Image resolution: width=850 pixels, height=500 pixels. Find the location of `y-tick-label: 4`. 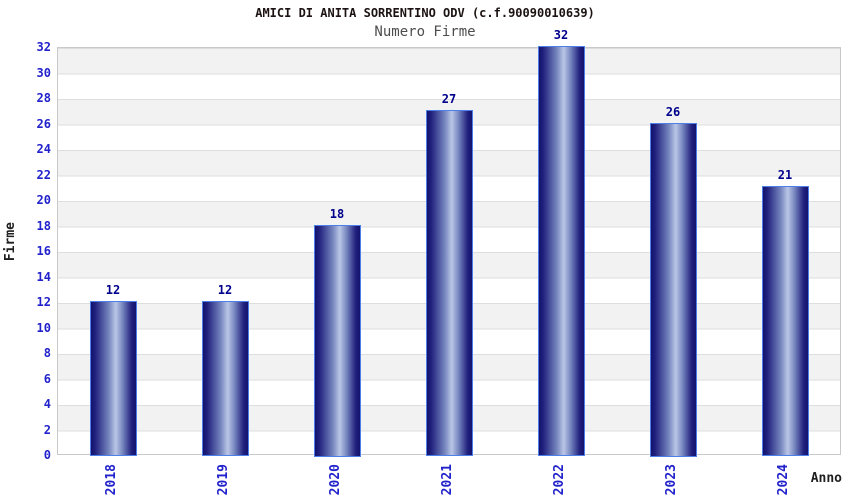

y-tick-label: 4 is located at coordinates (47, 404).